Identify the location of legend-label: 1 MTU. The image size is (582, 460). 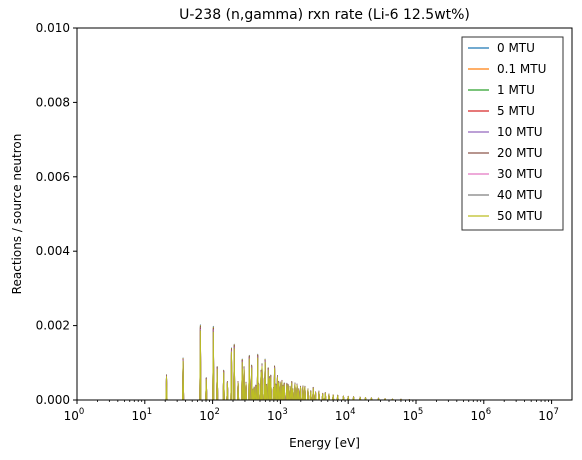
(516, 90).